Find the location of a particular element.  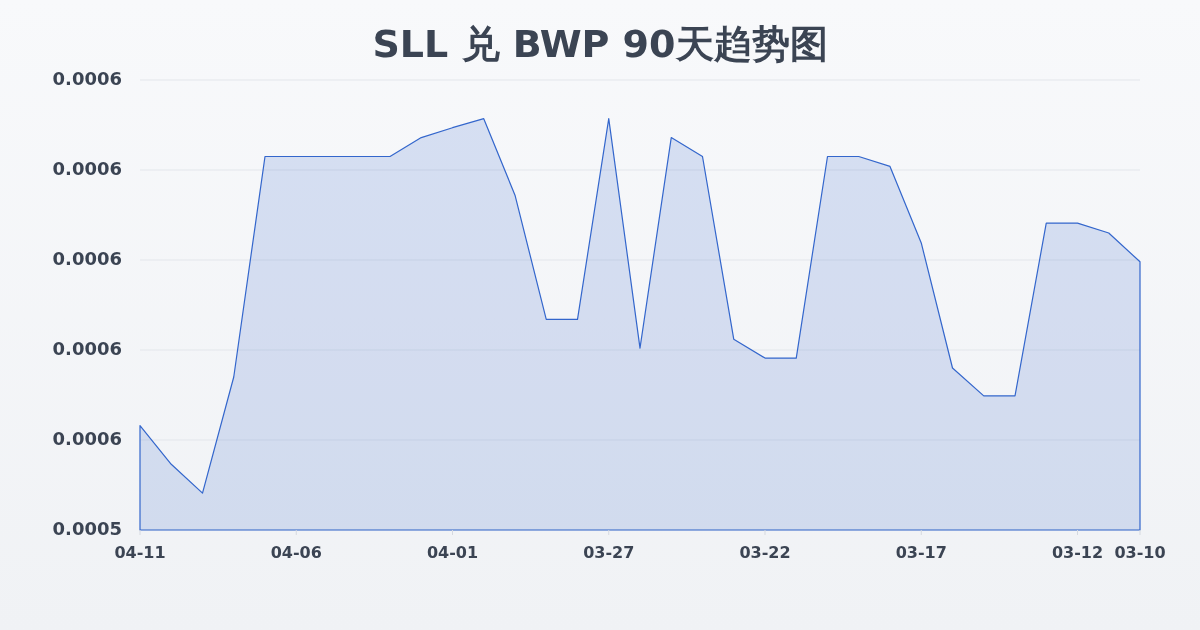

y-tick-label: 0.0005 is located at coordinates (87, 528).